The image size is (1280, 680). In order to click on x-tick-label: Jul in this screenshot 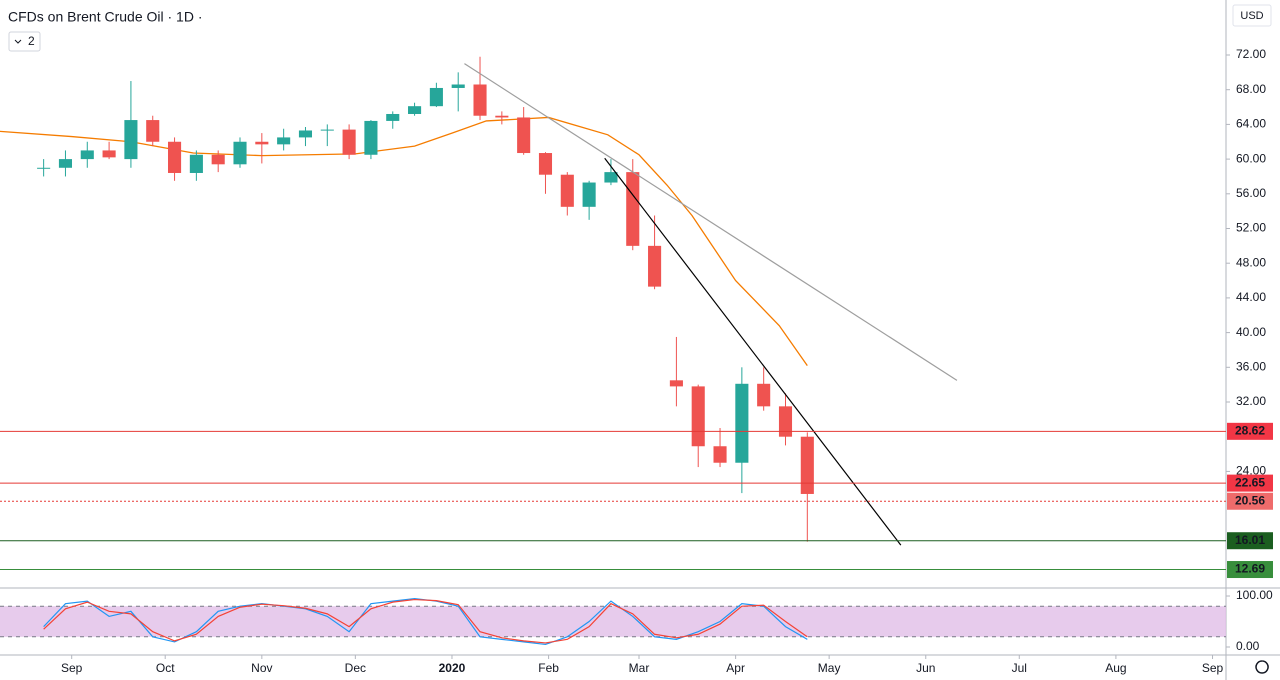, I will do `click(1019, 668)`.